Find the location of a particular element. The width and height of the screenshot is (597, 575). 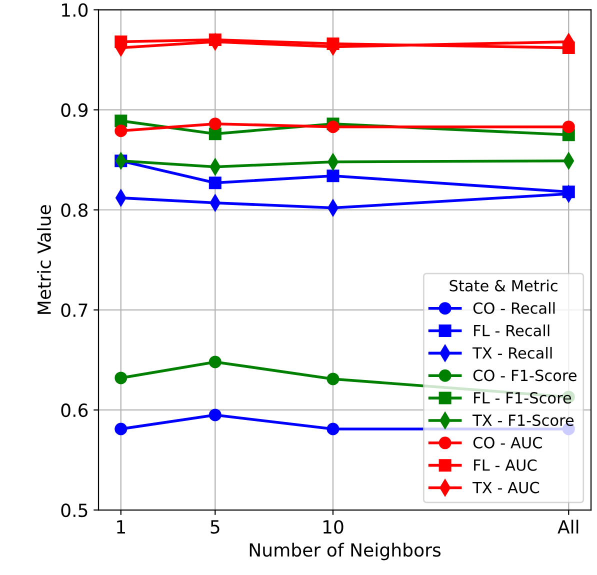

y-axis-title: Metric Value is located at coordinates (44, 259).